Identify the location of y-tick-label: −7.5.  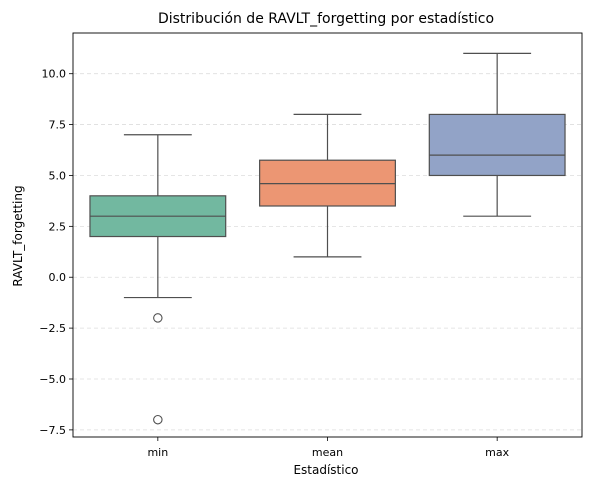
(52, 430).